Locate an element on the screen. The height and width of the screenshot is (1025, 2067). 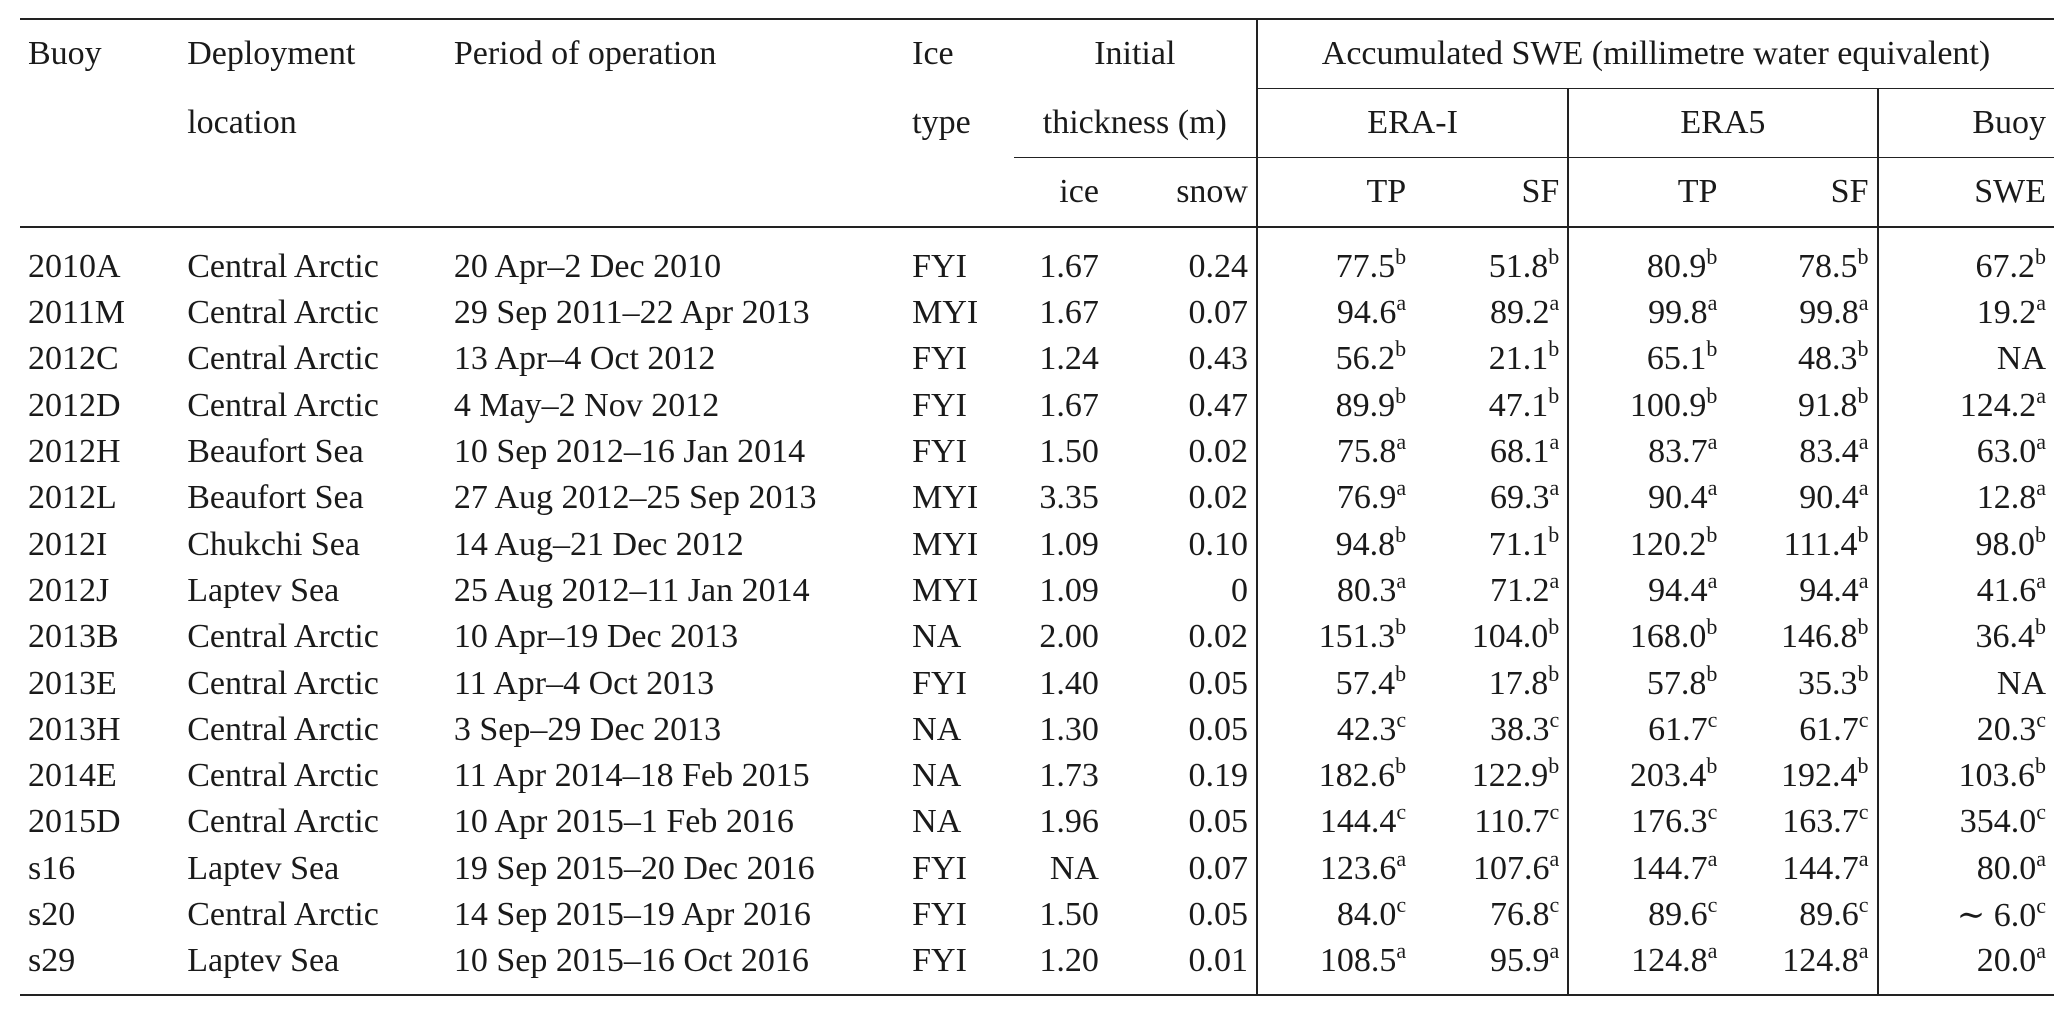
cell-value: 99.8 is located at coordinates (1678, 313).